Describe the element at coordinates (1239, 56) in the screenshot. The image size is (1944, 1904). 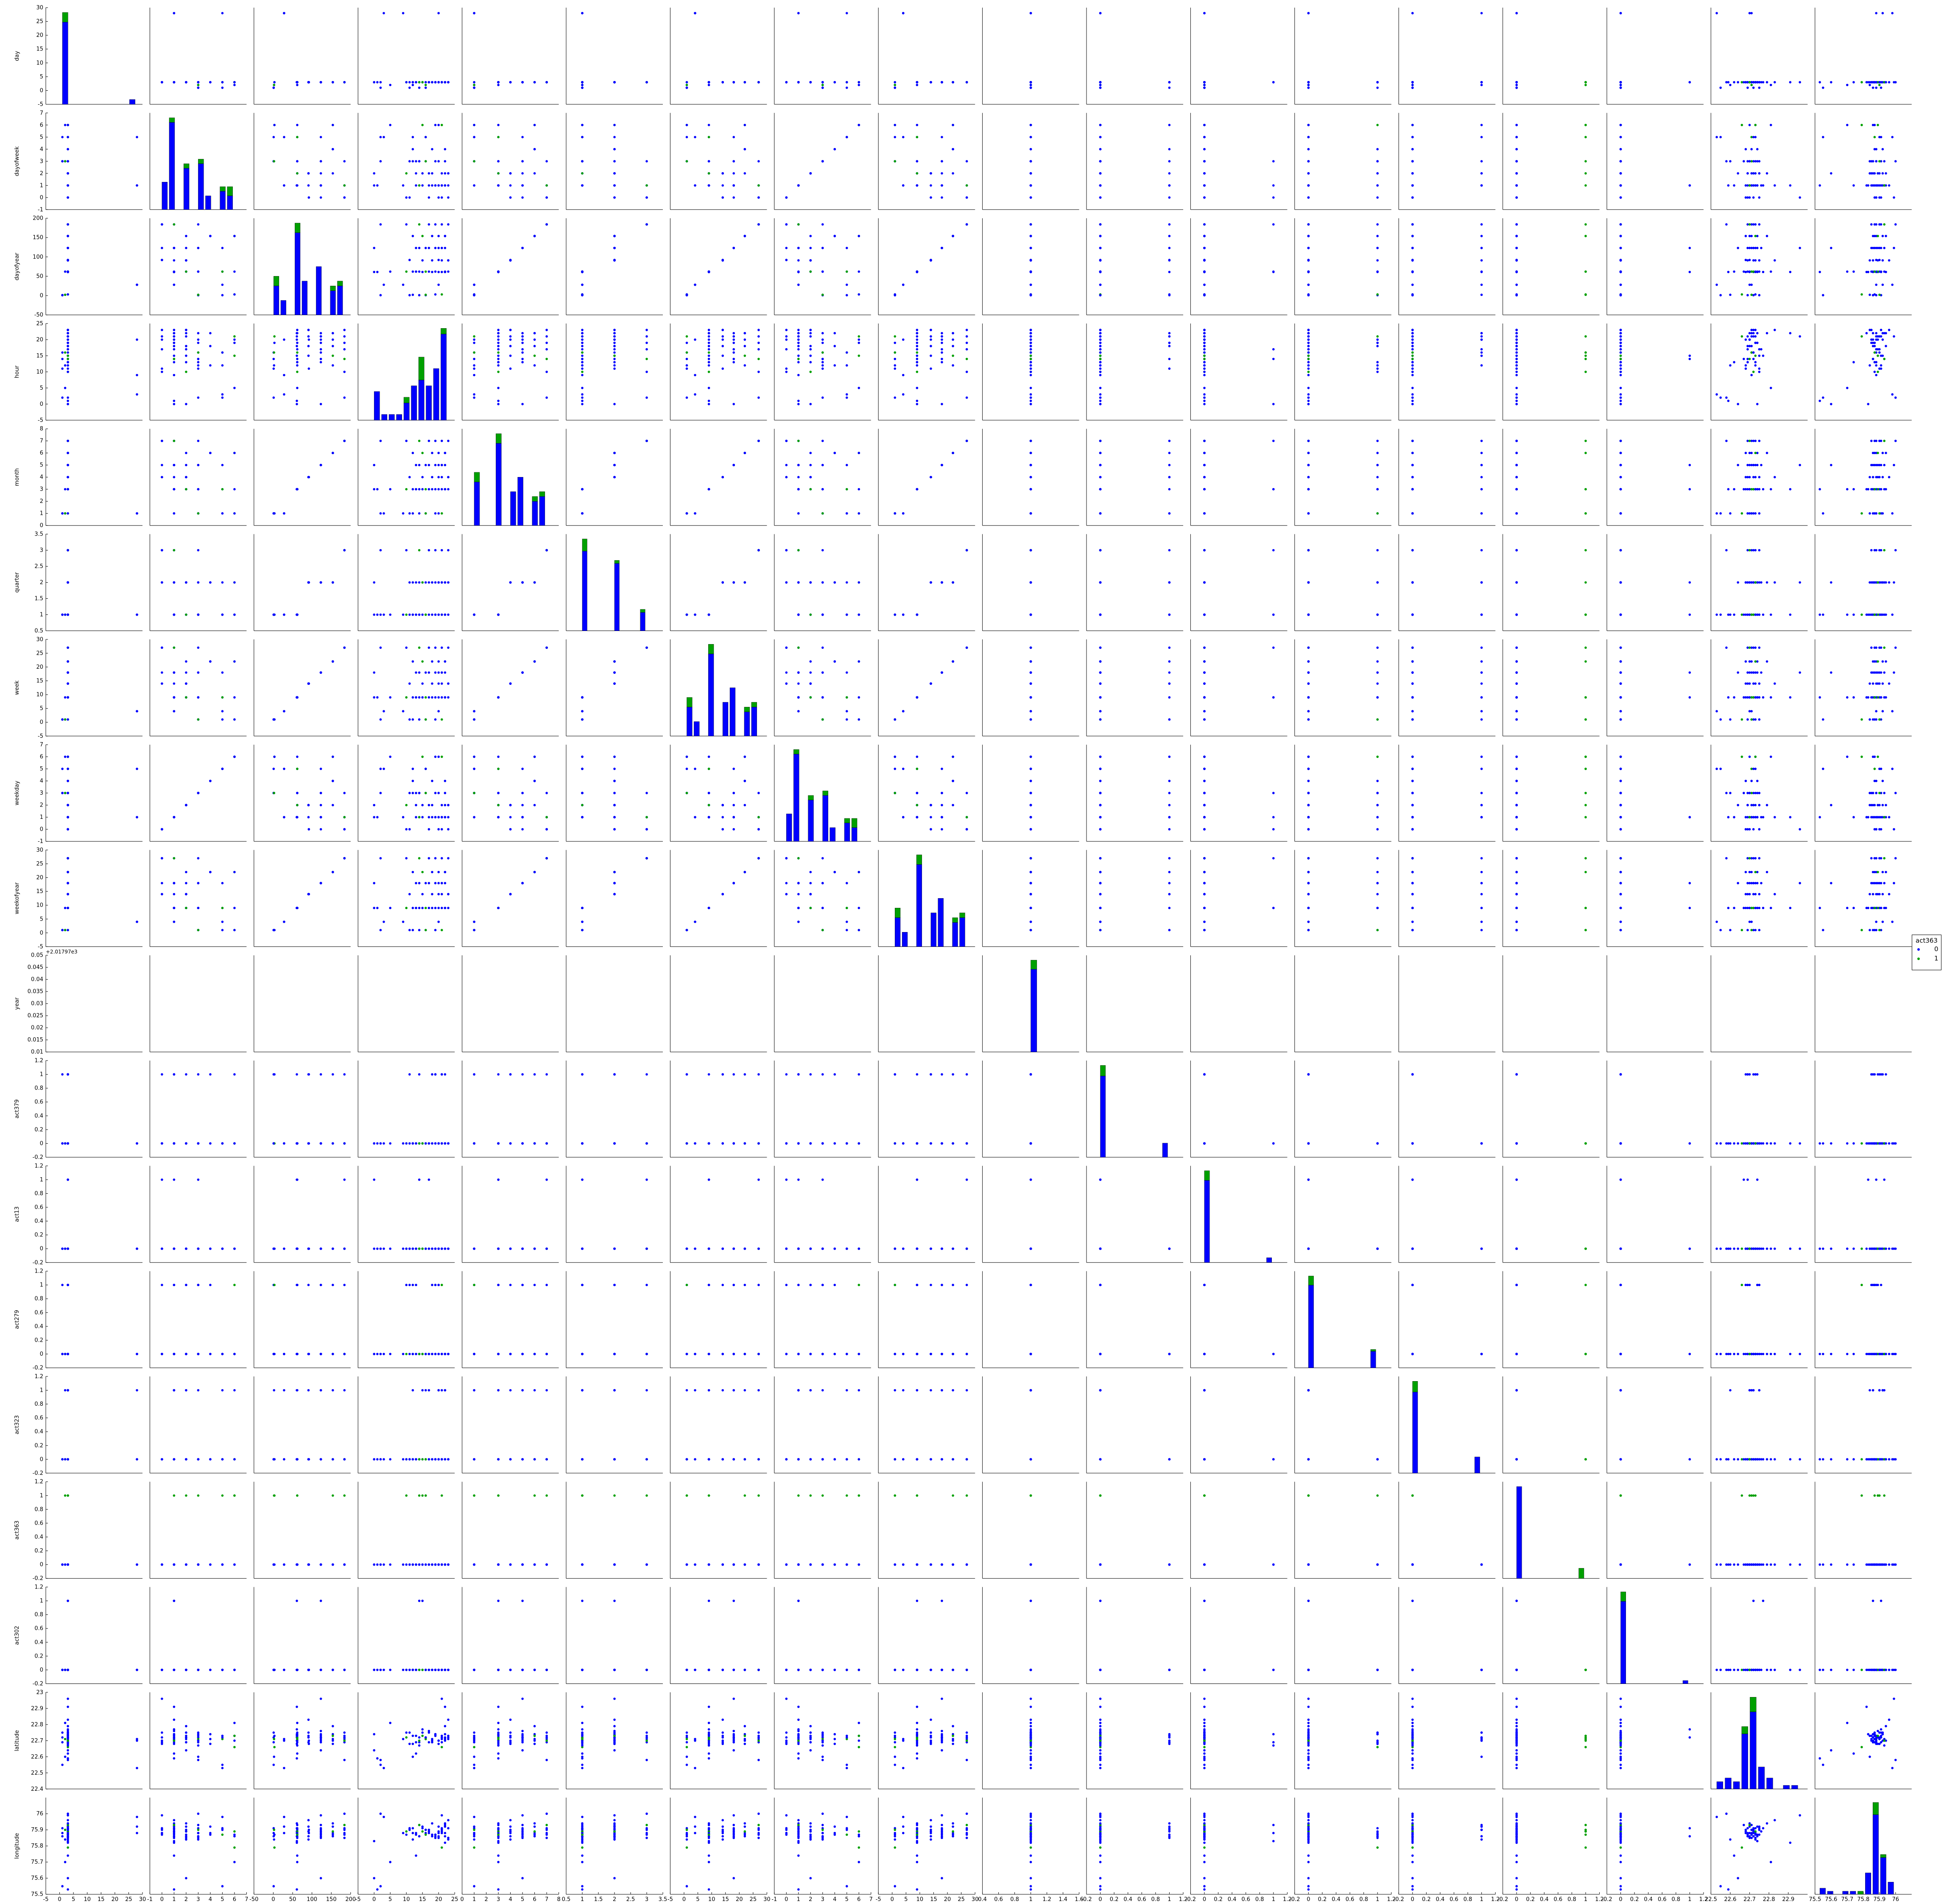
I see `subplot-day-act13` at that location.